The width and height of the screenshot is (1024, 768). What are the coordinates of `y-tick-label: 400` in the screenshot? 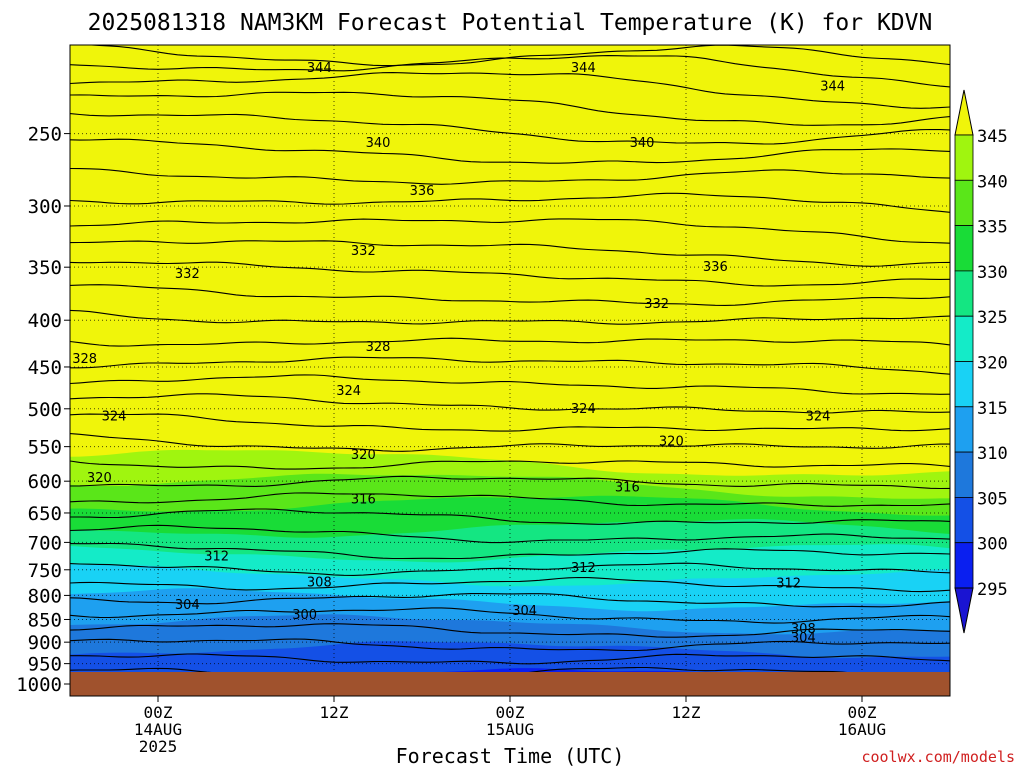 It's located at (45, 321).